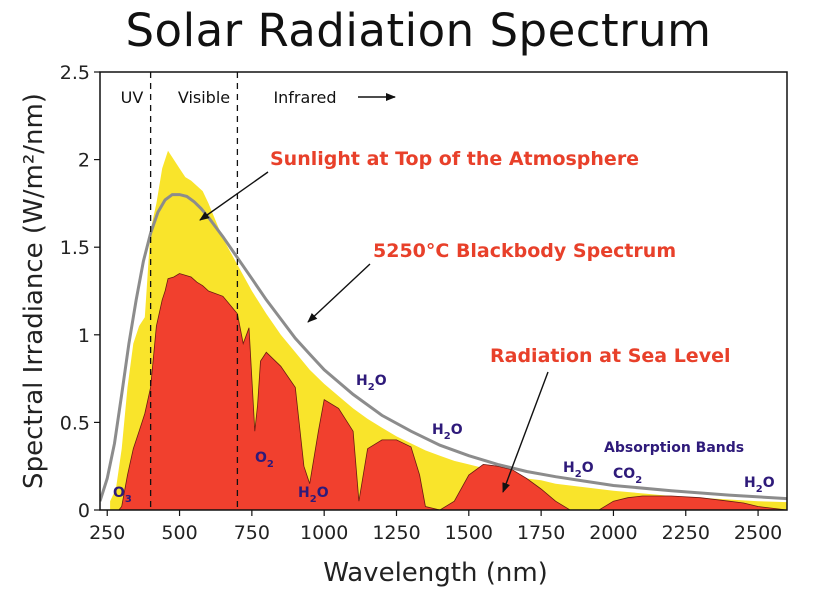  I want to click on region-label-uv: UV, so click(132, 97).